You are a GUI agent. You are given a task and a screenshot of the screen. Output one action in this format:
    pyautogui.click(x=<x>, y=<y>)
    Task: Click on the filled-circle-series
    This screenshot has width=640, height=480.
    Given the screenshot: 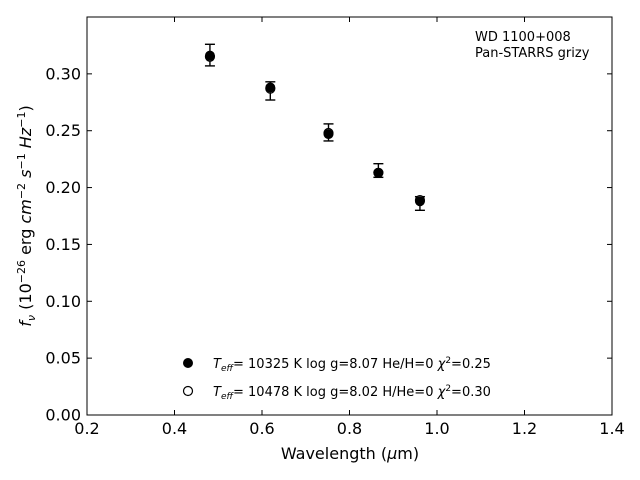 What is the action you would take?
    pyautogui.click(x=314, y=128)
    